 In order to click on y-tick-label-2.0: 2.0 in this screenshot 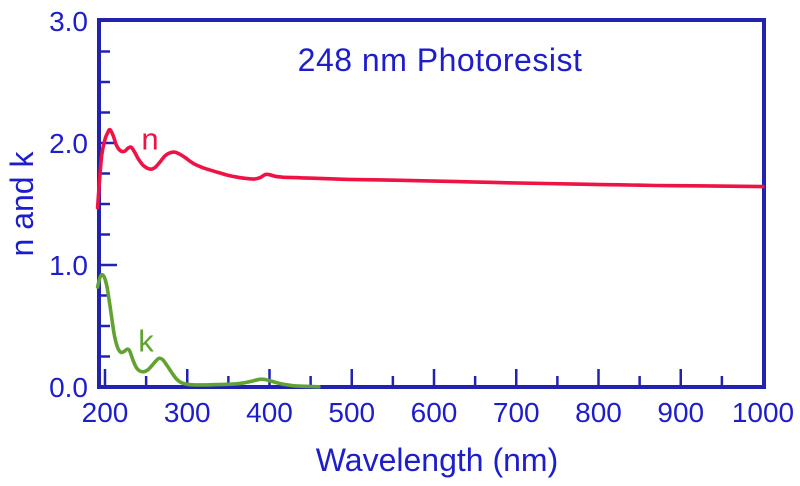, I will do `click(68, 143)`.